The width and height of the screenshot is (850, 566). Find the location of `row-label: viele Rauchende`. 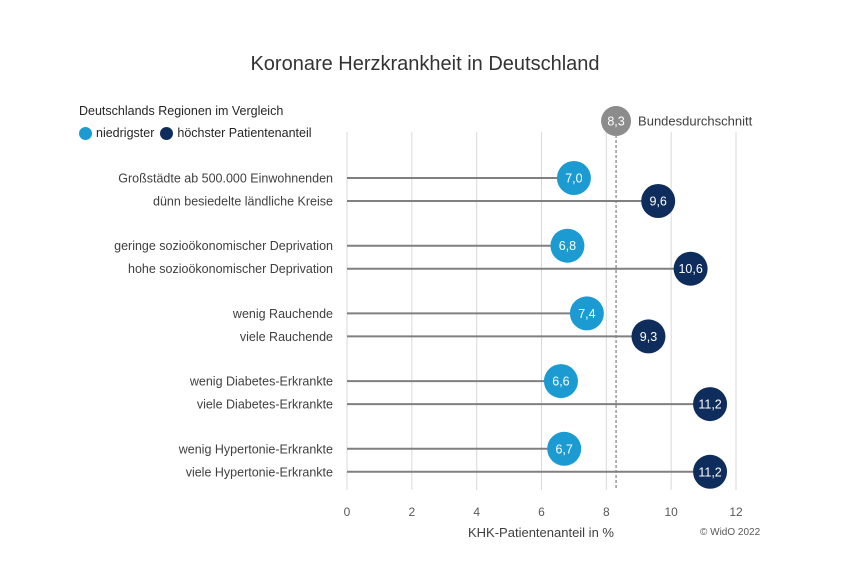

row-label: viele Rauchende is located at coordinates (286, 337).